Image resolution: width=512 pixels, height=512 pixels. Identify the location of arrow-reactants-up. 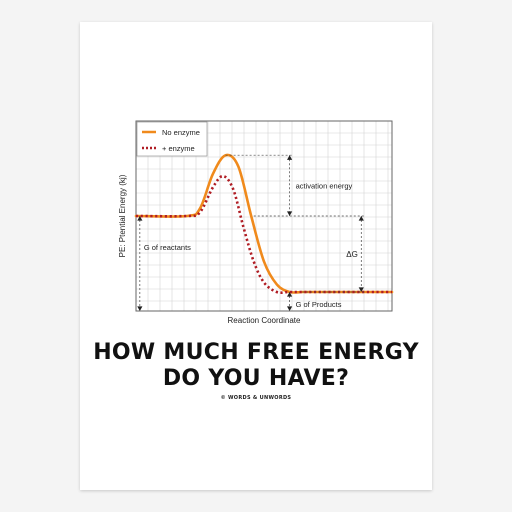
(140, 218).